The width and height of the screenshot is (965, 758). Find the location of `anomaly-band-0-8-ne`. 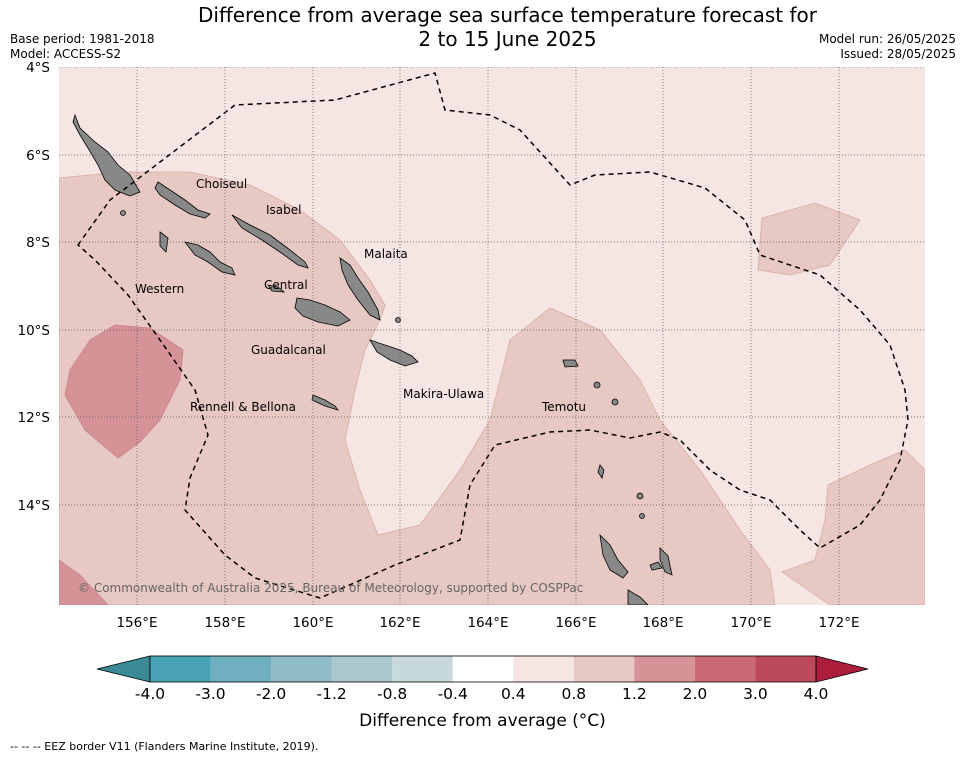

anomaly-band-0-8-ne is located at coordinates (809, 239).